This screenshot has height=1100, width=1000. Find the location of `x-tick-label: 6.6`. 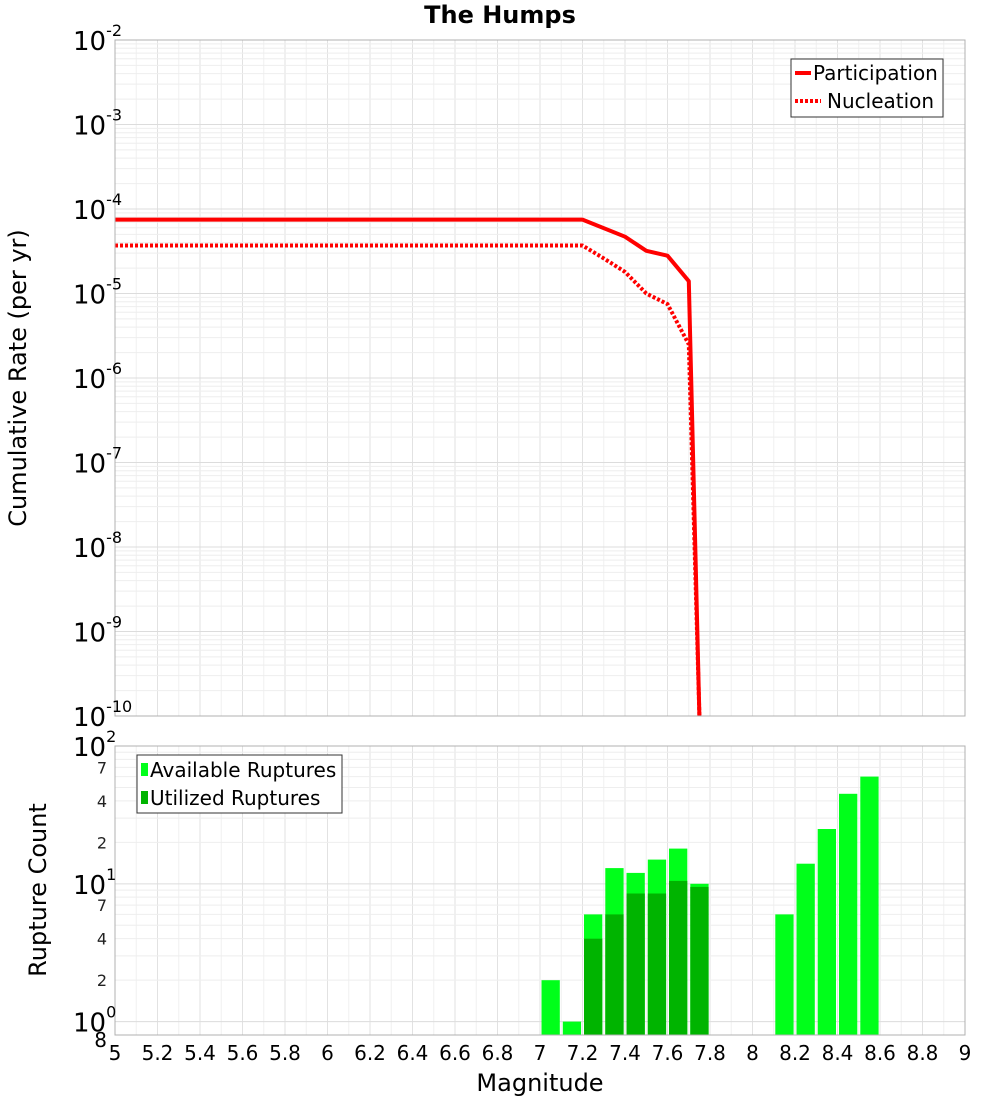

x-tick-label: 6.6 is located at coordinates (455, 1053).